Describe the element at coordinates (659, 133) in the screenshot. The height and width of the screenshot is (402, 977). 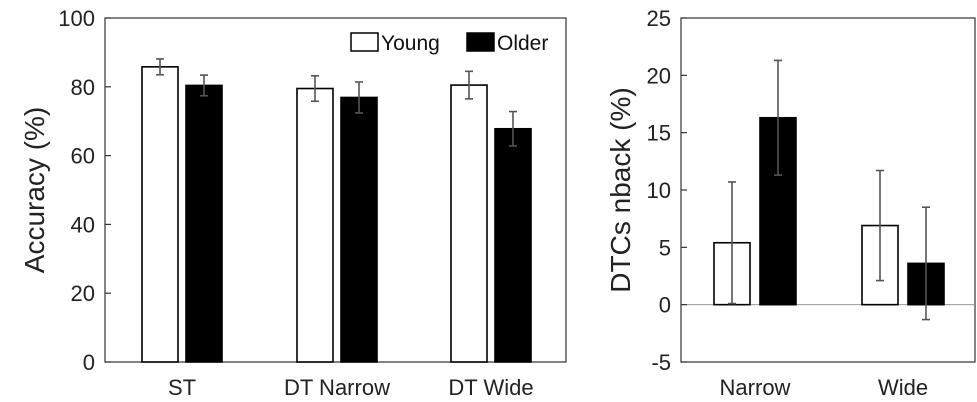
I see `dtc-y-tick-label: 15` at that location.